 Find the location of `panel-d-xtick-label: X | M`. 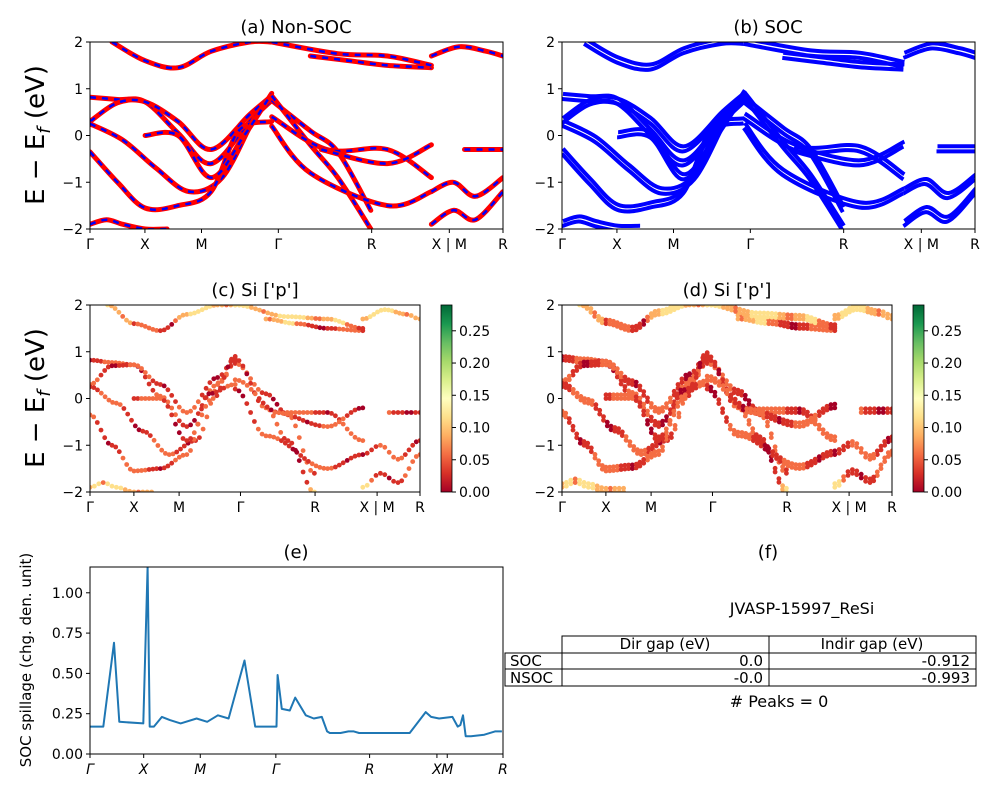

panel-d-xtick-label: X | M is located at coordinates (848, 508).